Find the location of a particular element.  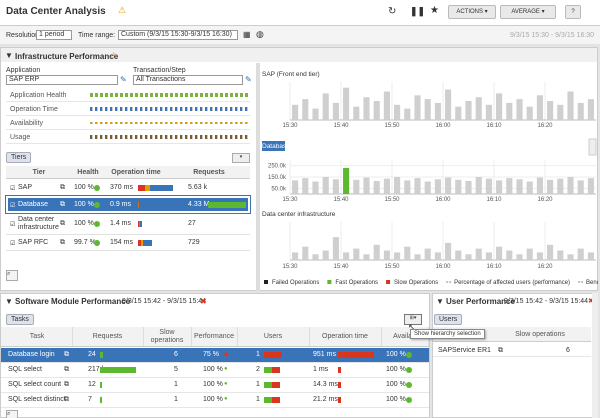

resolution-select: 1 period is located at coordinates (54, 35).